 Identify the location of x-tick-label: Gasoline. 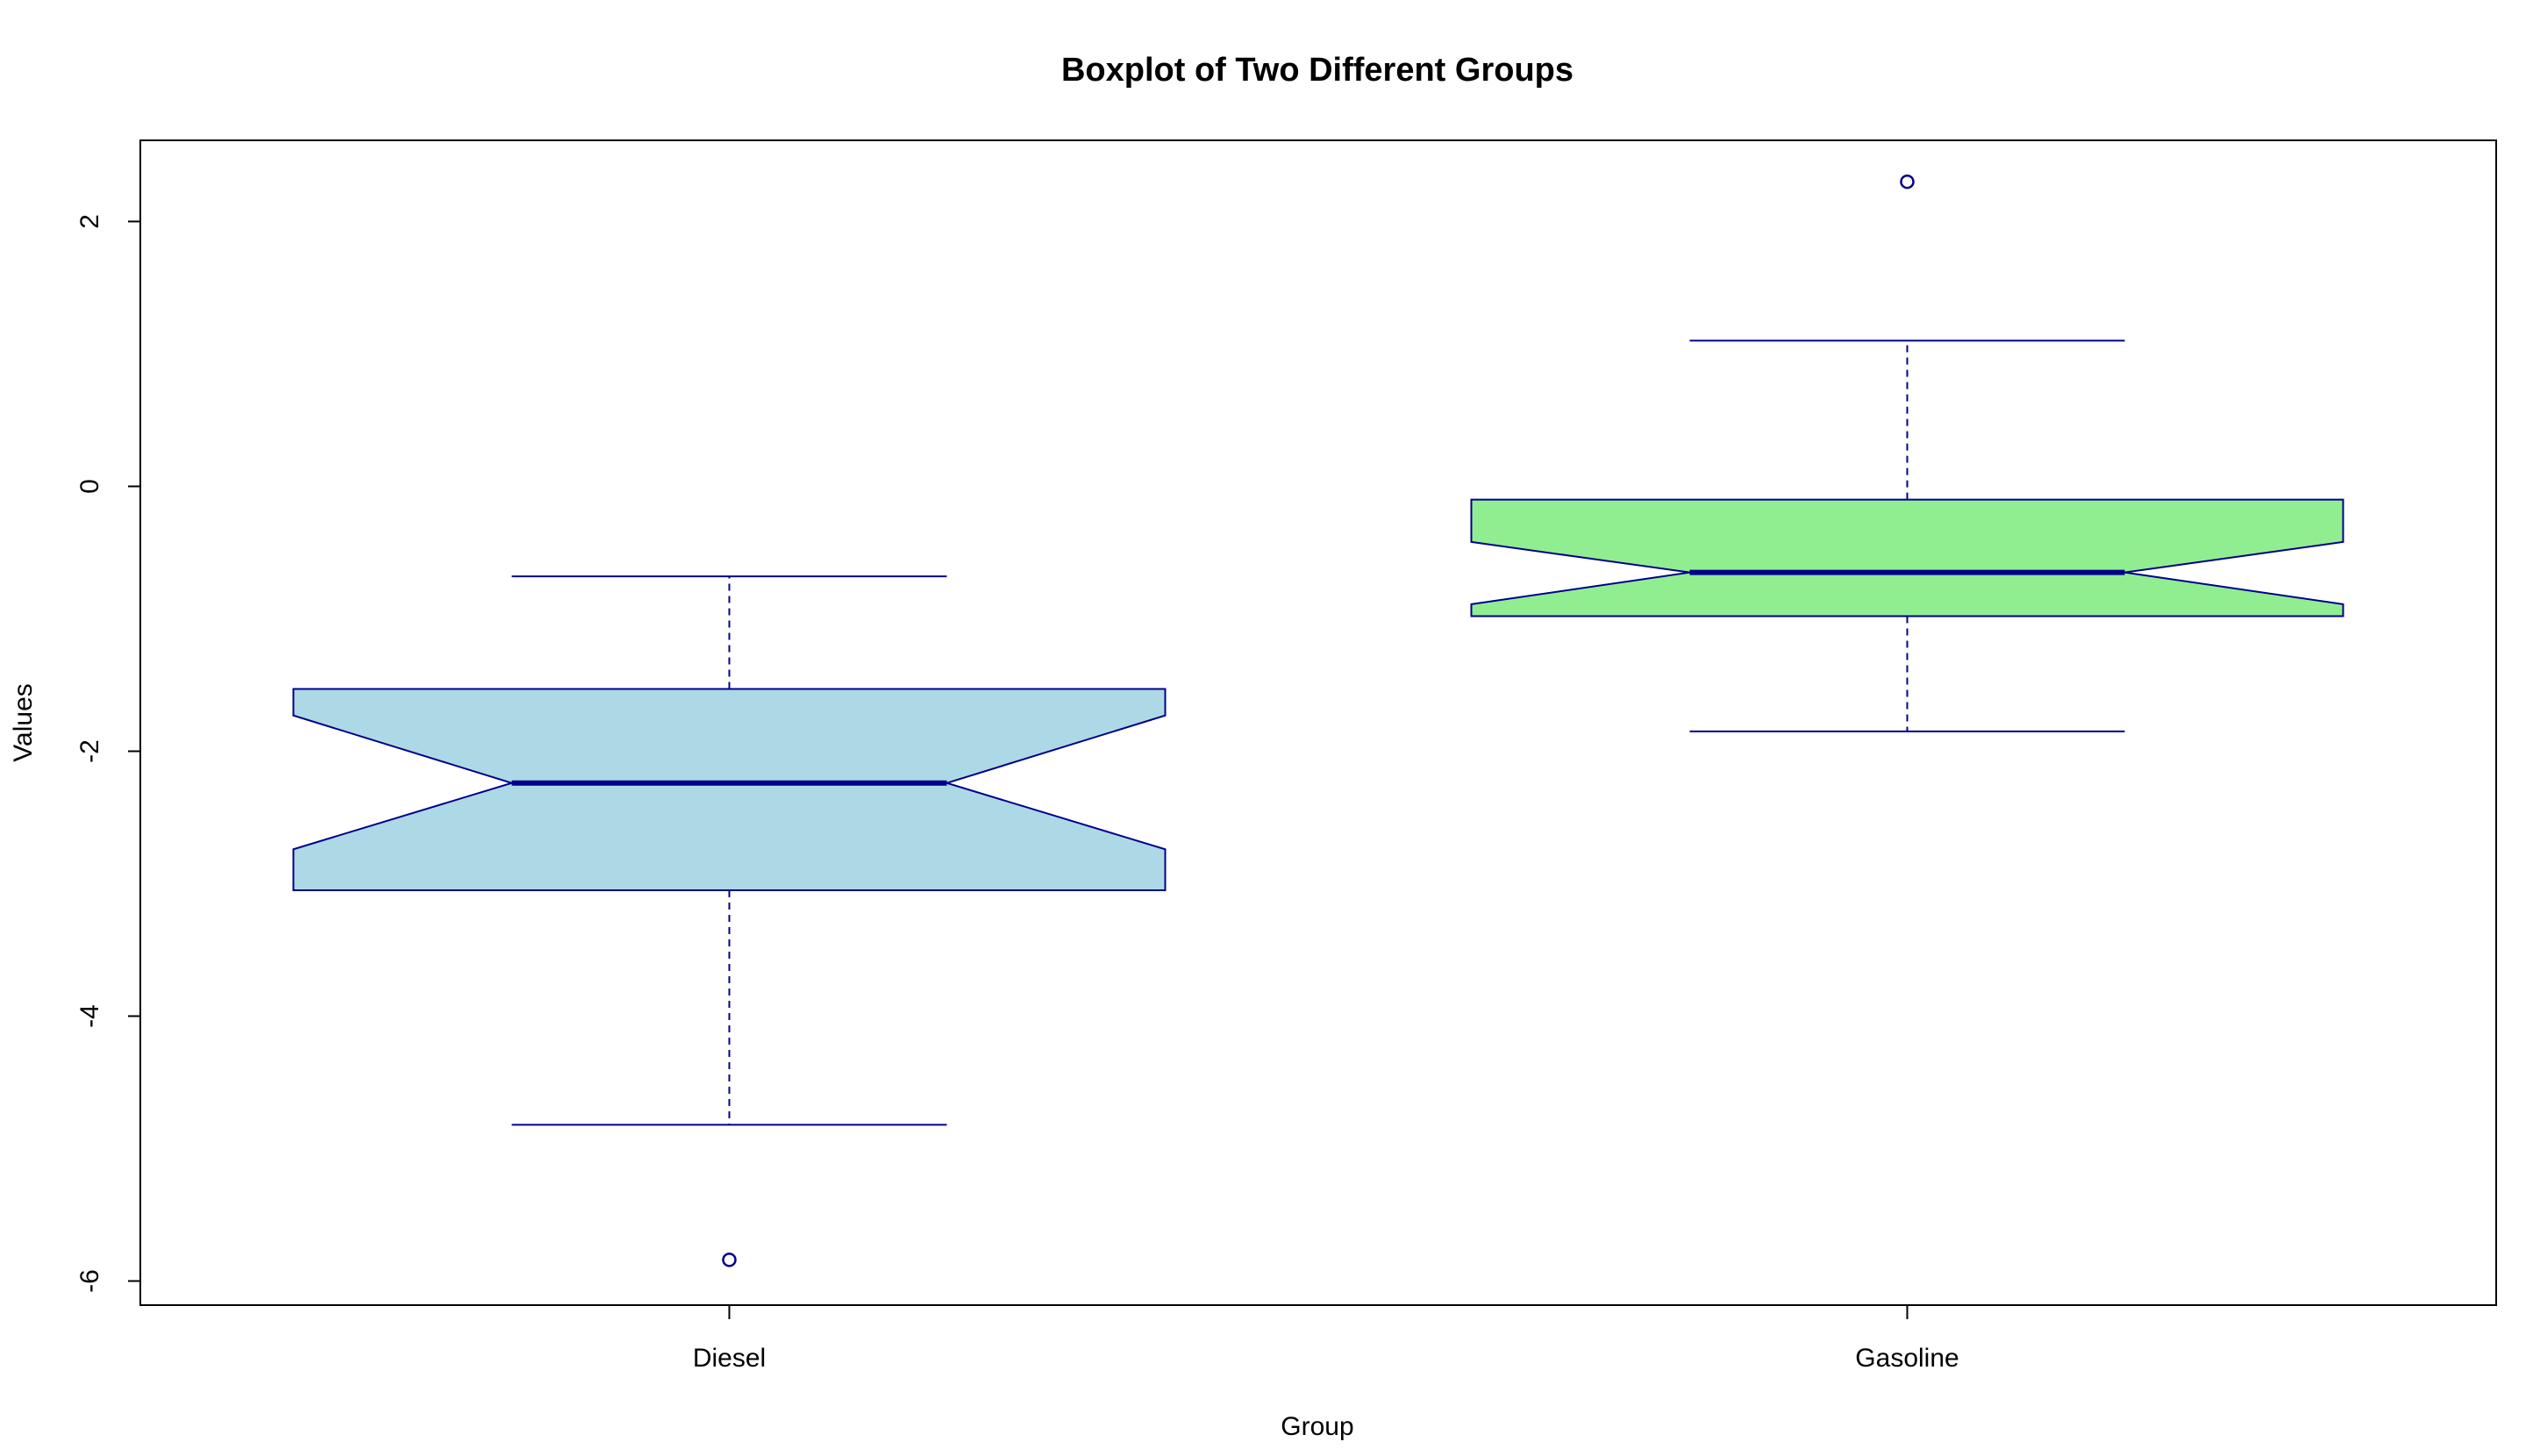
(1907, 1358).